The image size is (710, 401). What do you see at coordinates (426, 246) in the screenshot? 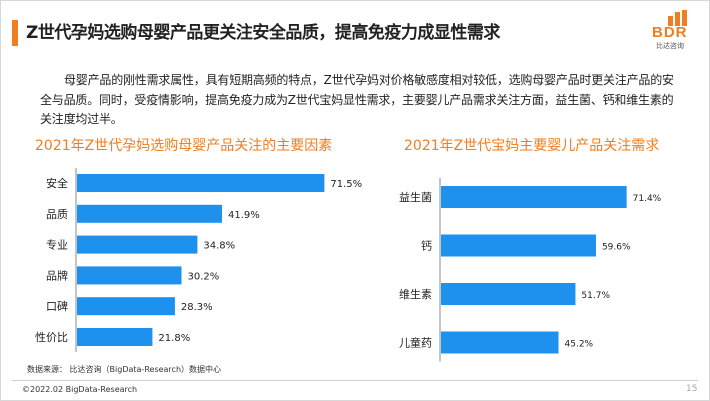
I see `category-label-1: 钙` at bounding box center [426, 246].